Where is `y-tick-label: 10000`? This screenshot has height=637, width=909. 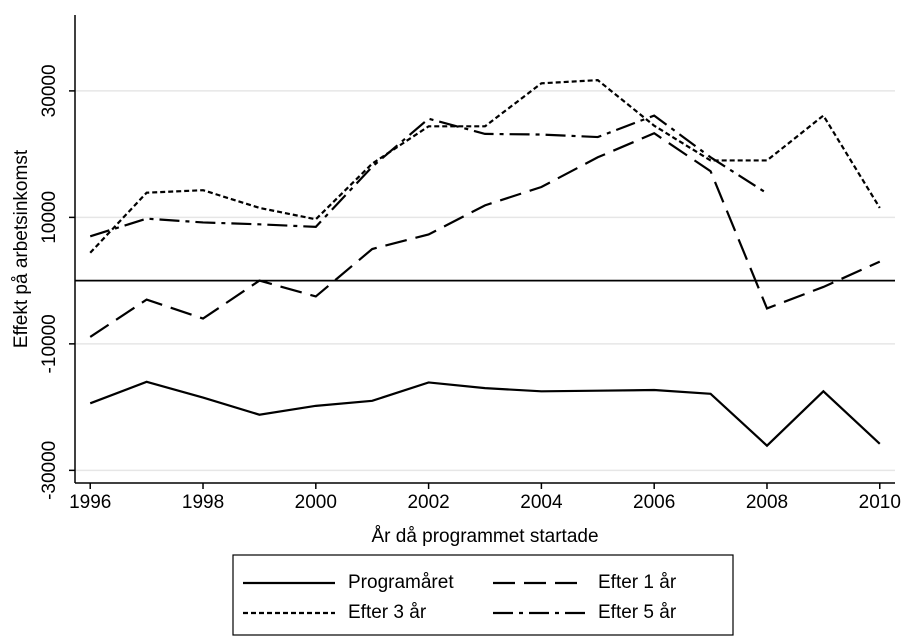
y-tick-label: 10000 is located at coordinates (49, 217).